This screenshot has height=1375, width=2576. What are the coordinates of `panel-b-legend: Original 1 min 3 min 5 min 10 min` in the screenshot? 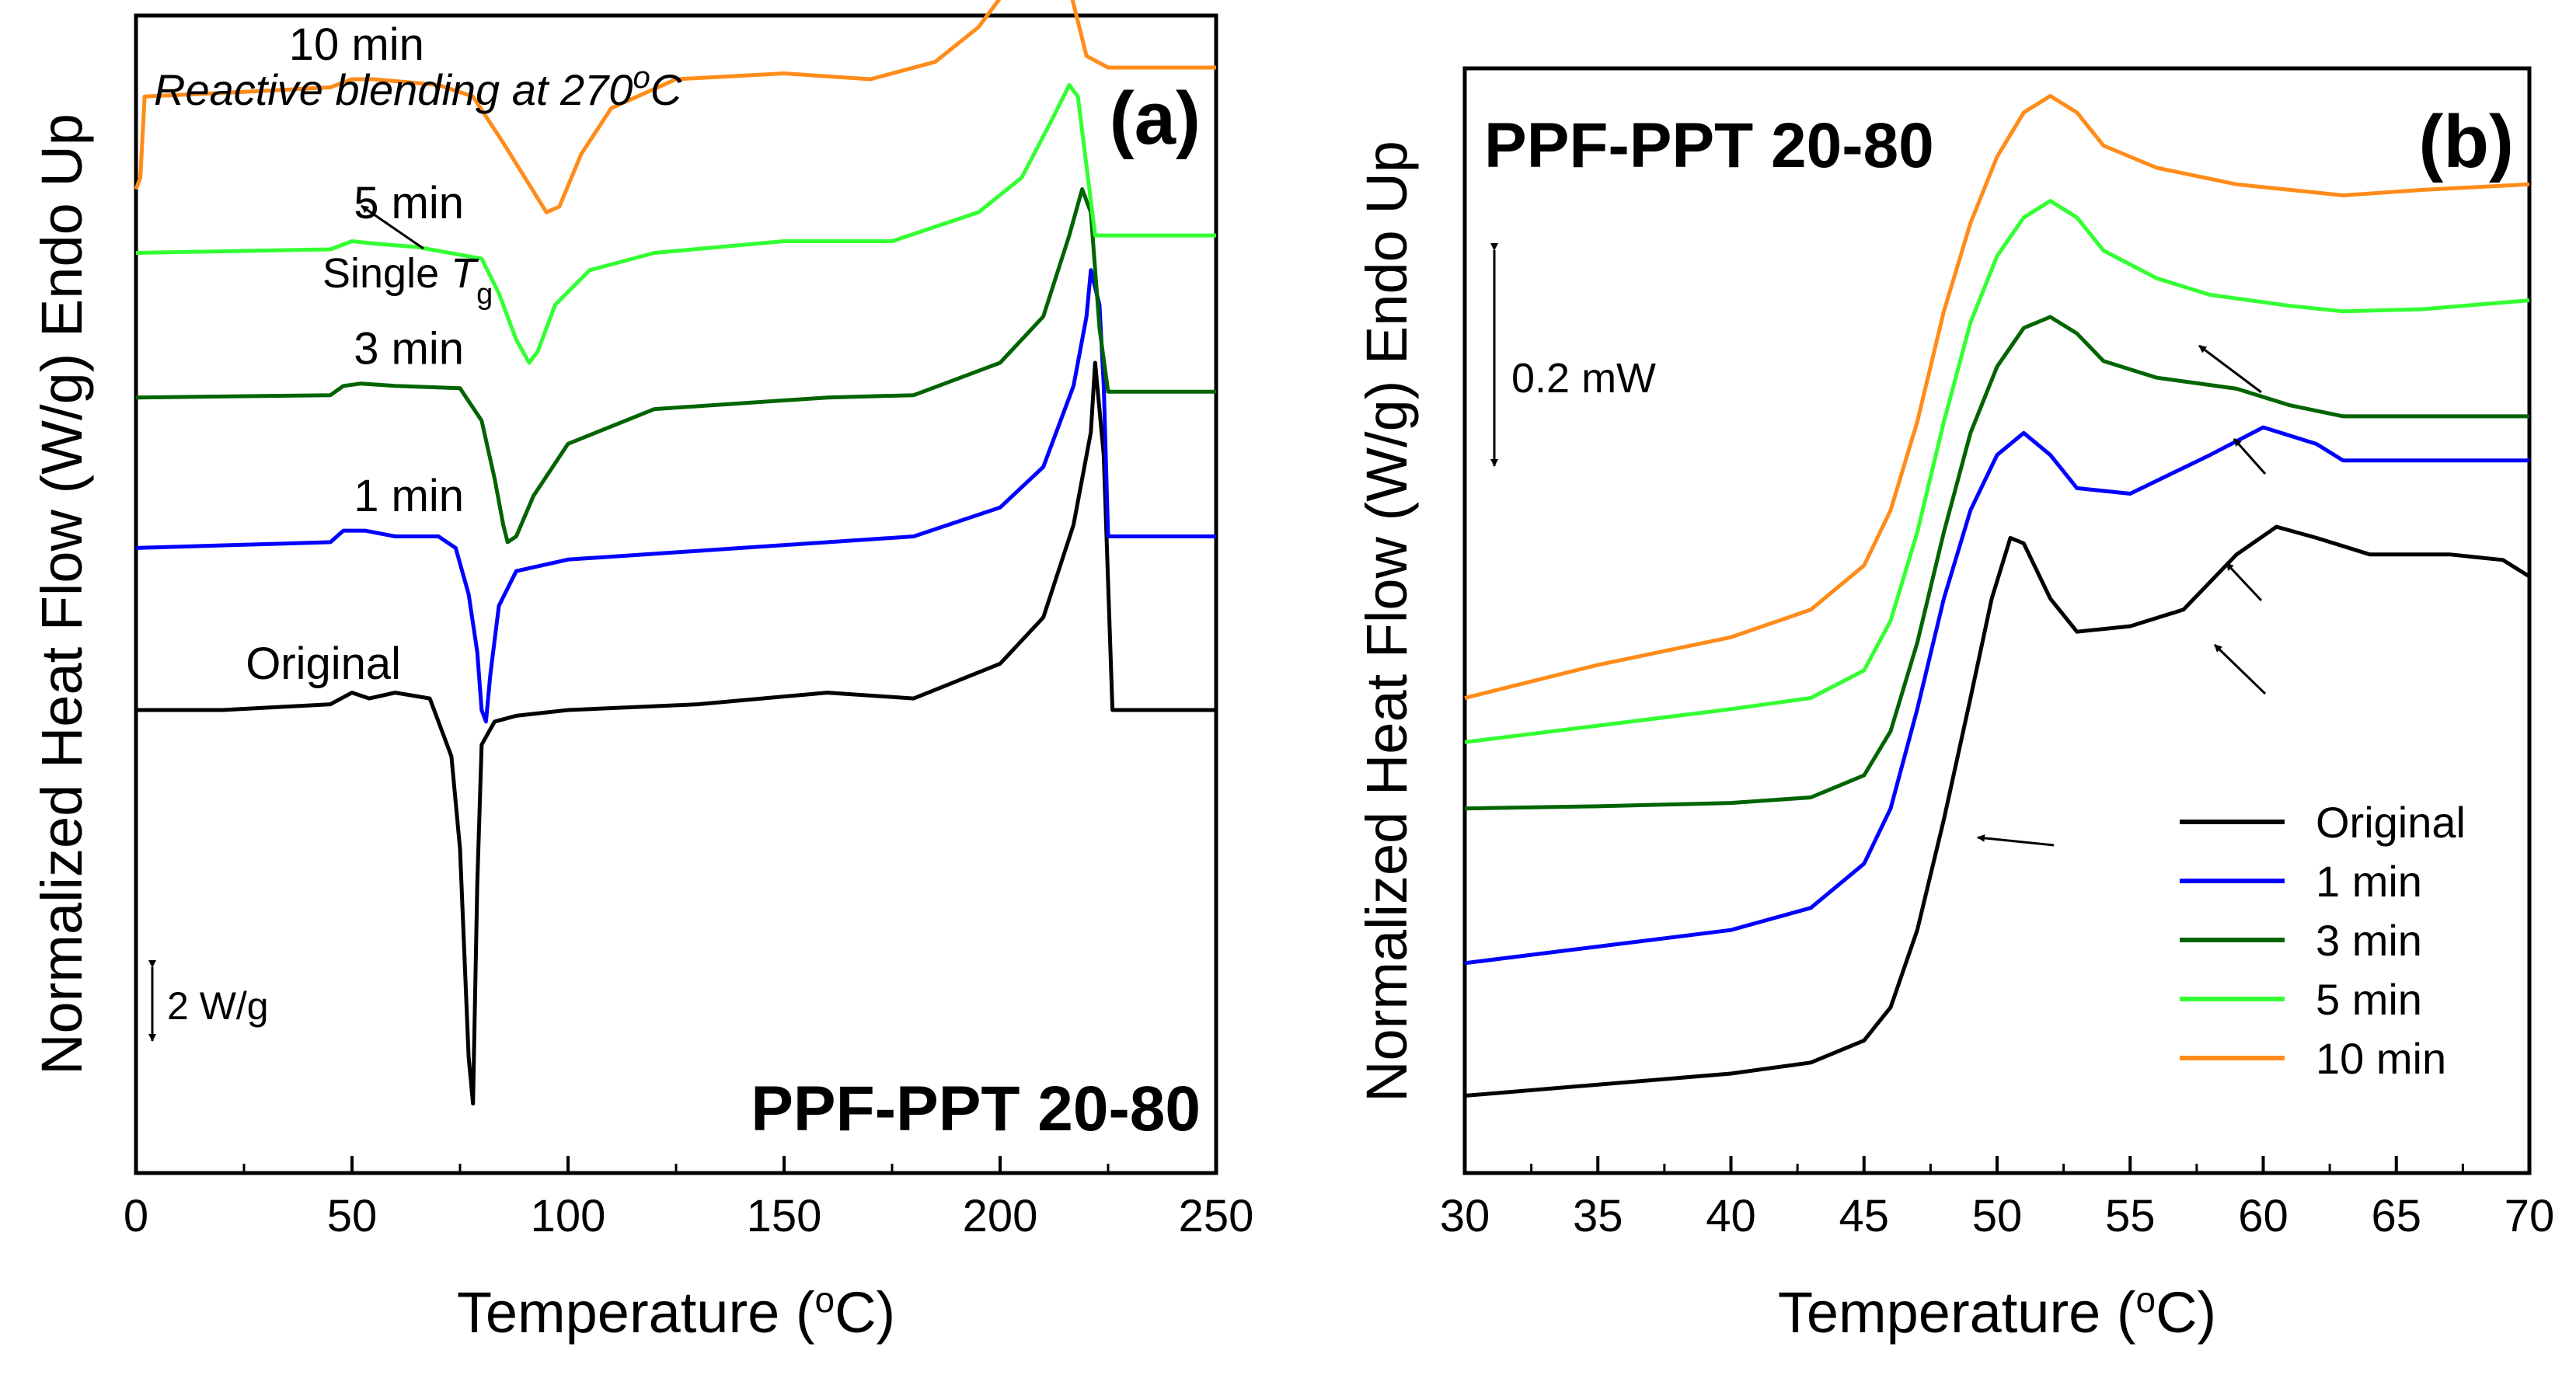 It's located at (2323, 940).